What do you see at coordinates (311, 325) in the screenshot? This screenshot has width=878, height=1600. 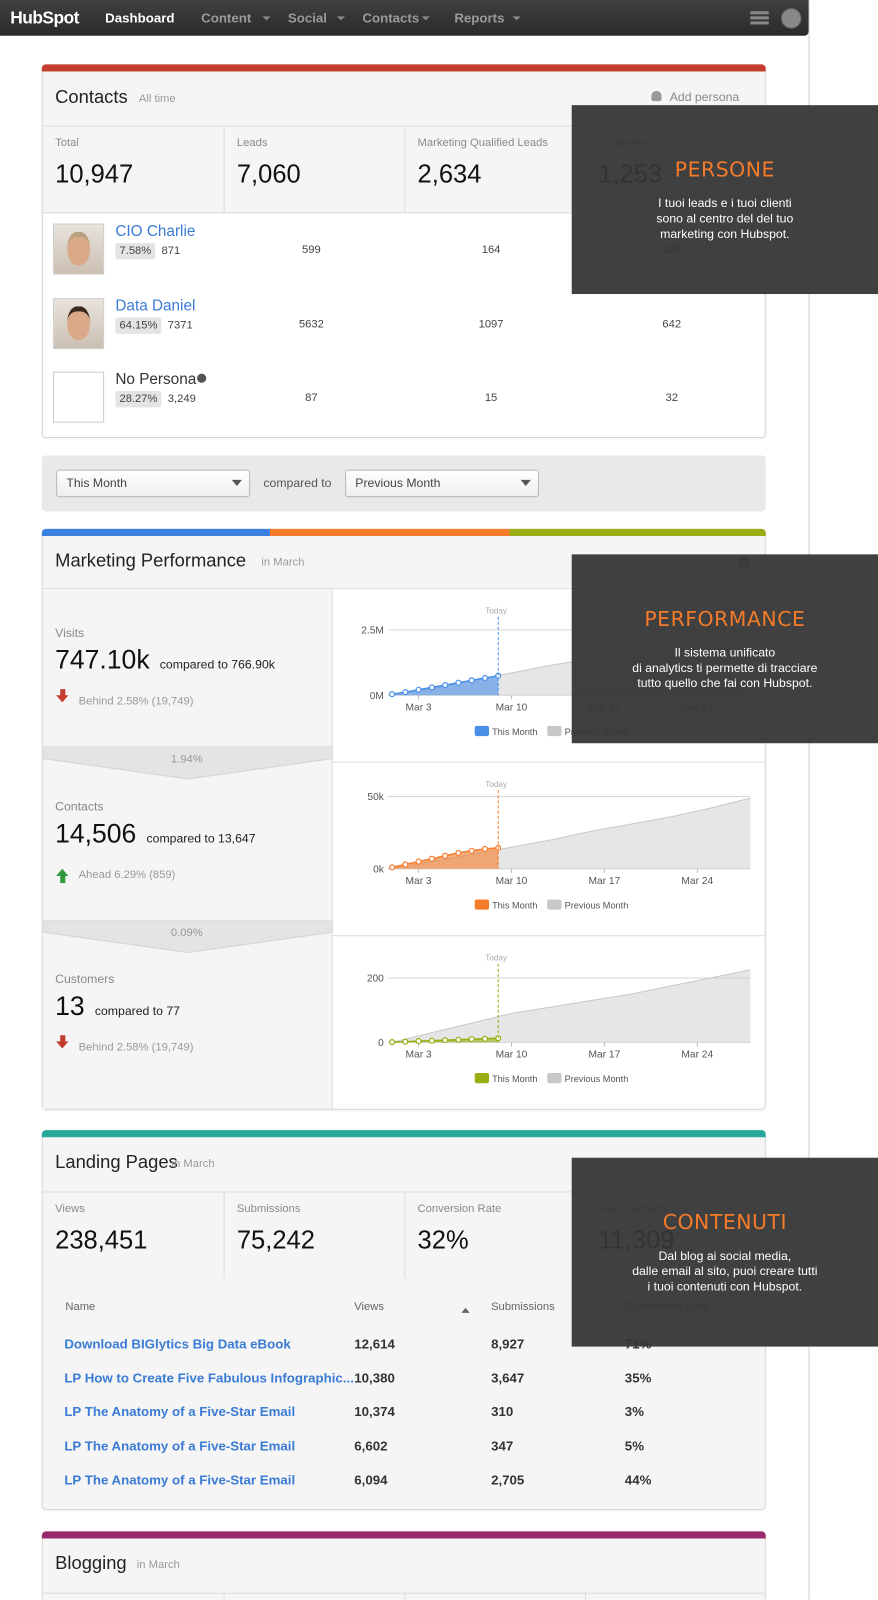 I see `persona-leads: 5632` at bounding box center [311, 325].